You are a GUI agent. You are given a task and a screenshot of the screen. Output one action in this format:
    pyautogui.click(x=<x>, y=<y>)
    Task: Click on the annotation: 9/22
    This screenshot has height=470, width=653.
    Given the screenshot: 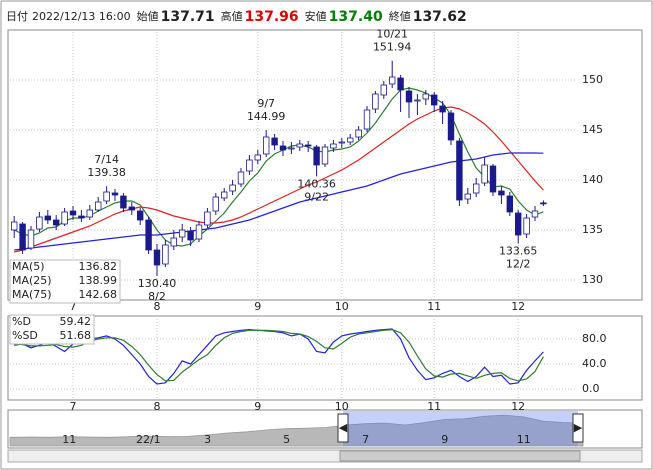 What is the action you would take?
    pyautogui.click(x=316, y=196)
    